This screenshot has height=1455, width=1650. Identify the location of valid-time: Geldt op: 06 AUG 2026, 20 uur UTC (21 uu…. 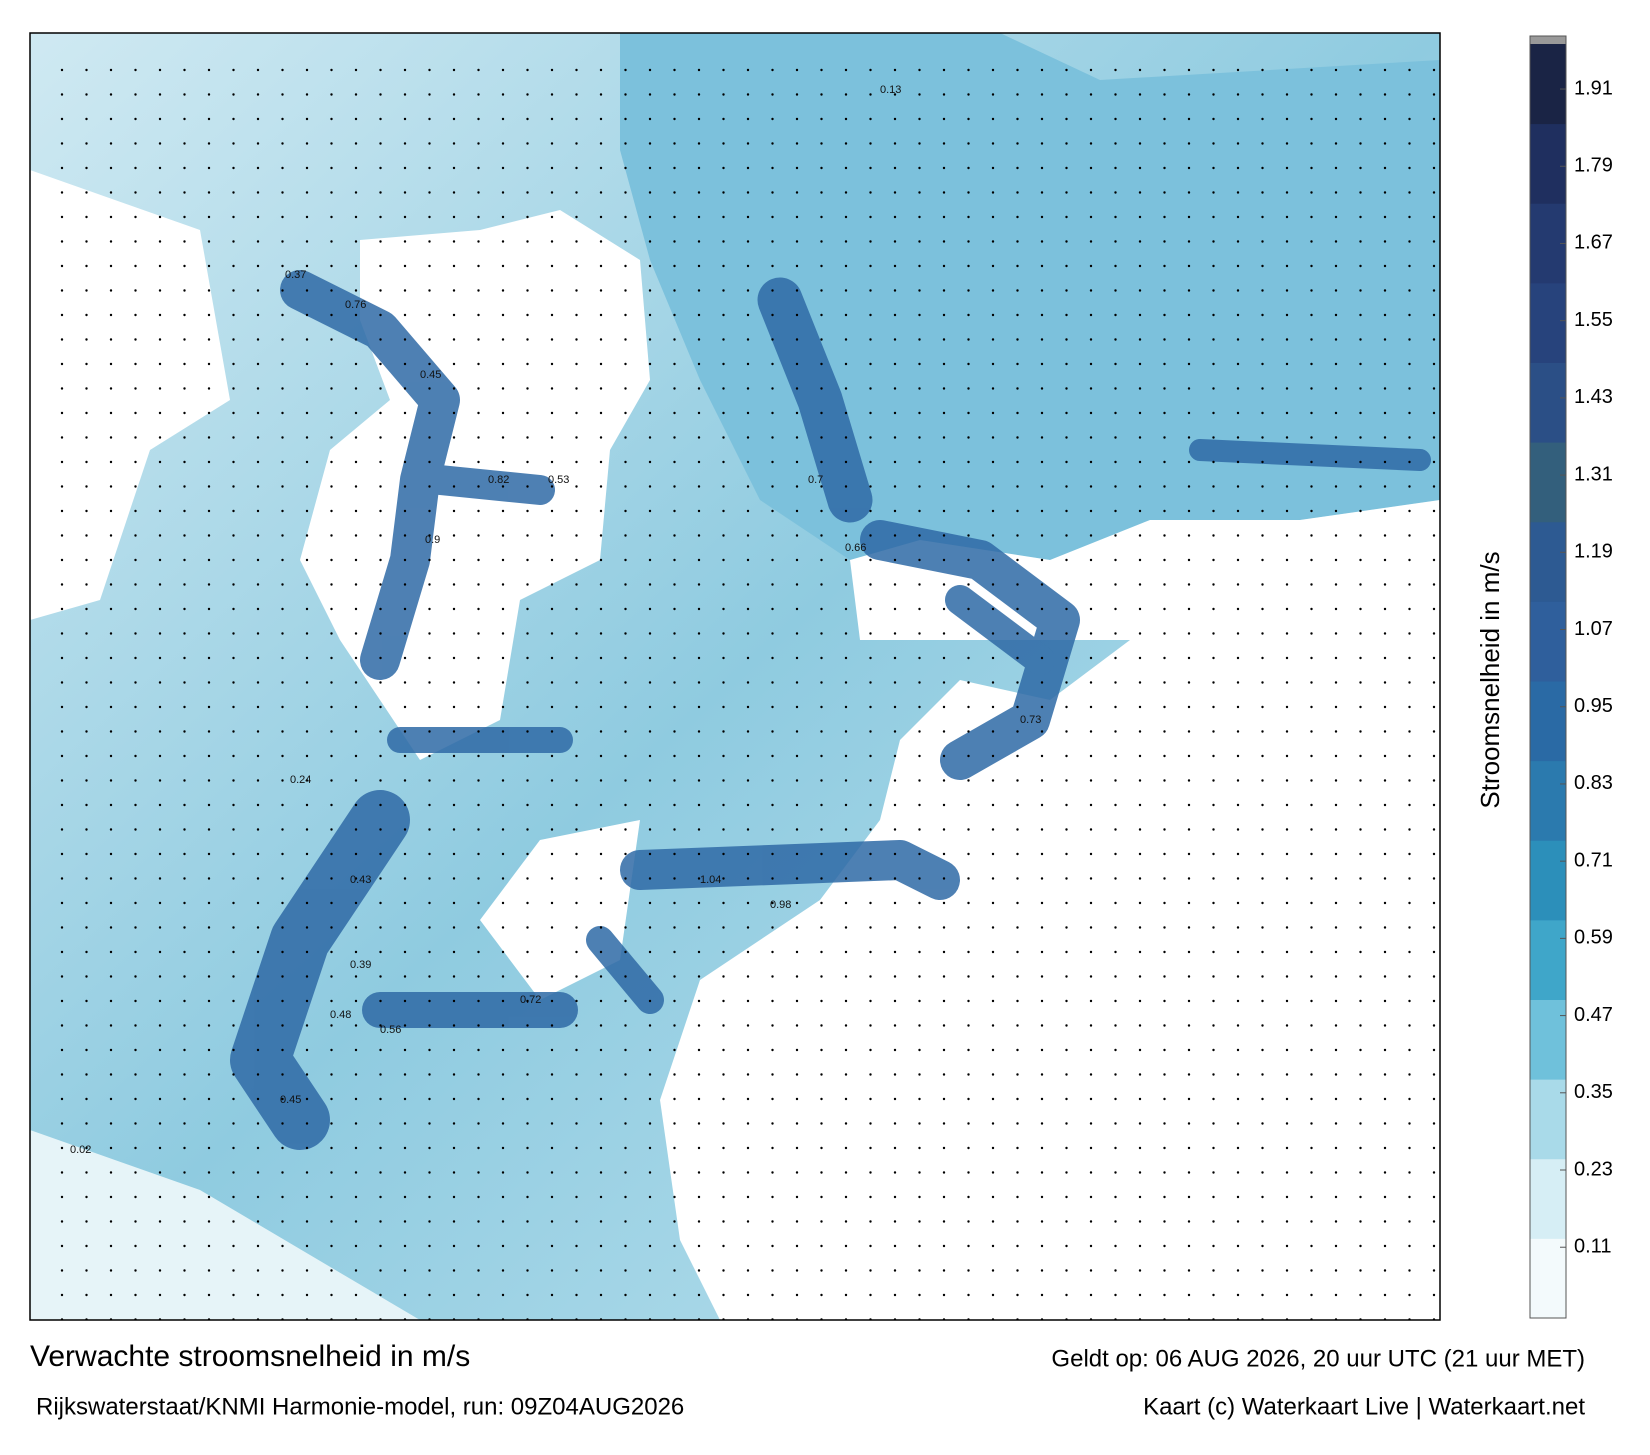
(1318, 1358).